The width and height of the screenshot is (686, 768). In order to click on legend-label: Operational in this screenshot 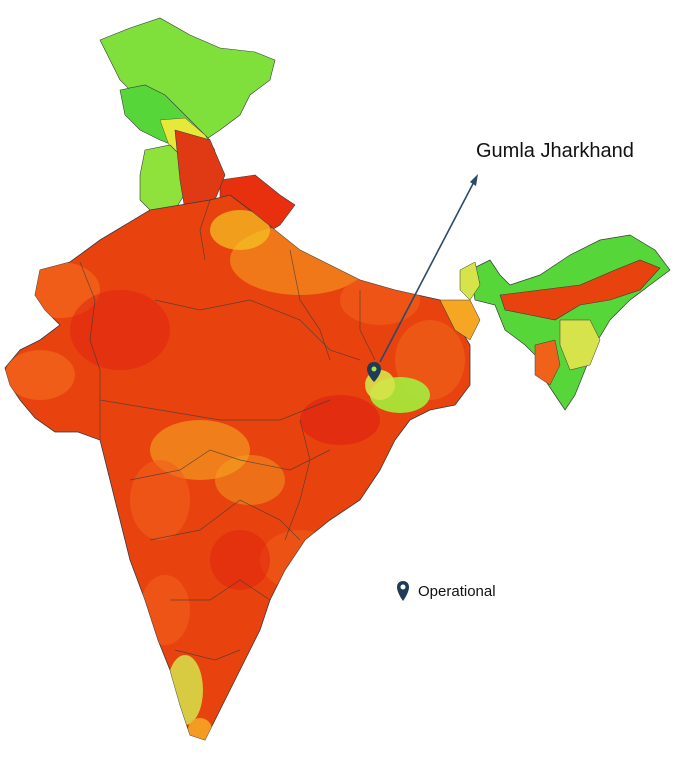, I will do `click(457, 591)`.